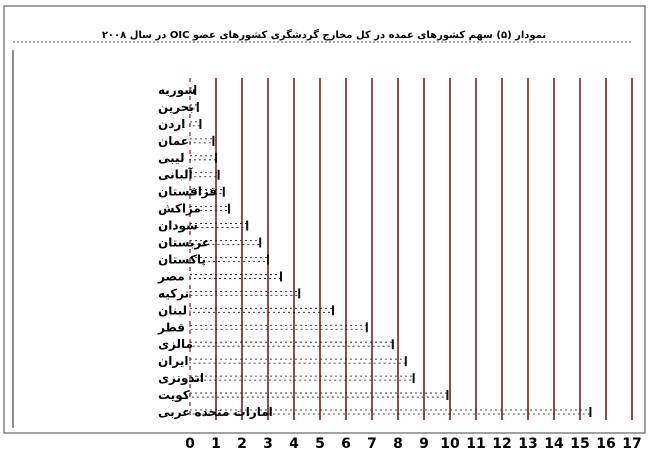 The image size is (649, 460). I want to click on category-label: قطر, so click(171, 327).